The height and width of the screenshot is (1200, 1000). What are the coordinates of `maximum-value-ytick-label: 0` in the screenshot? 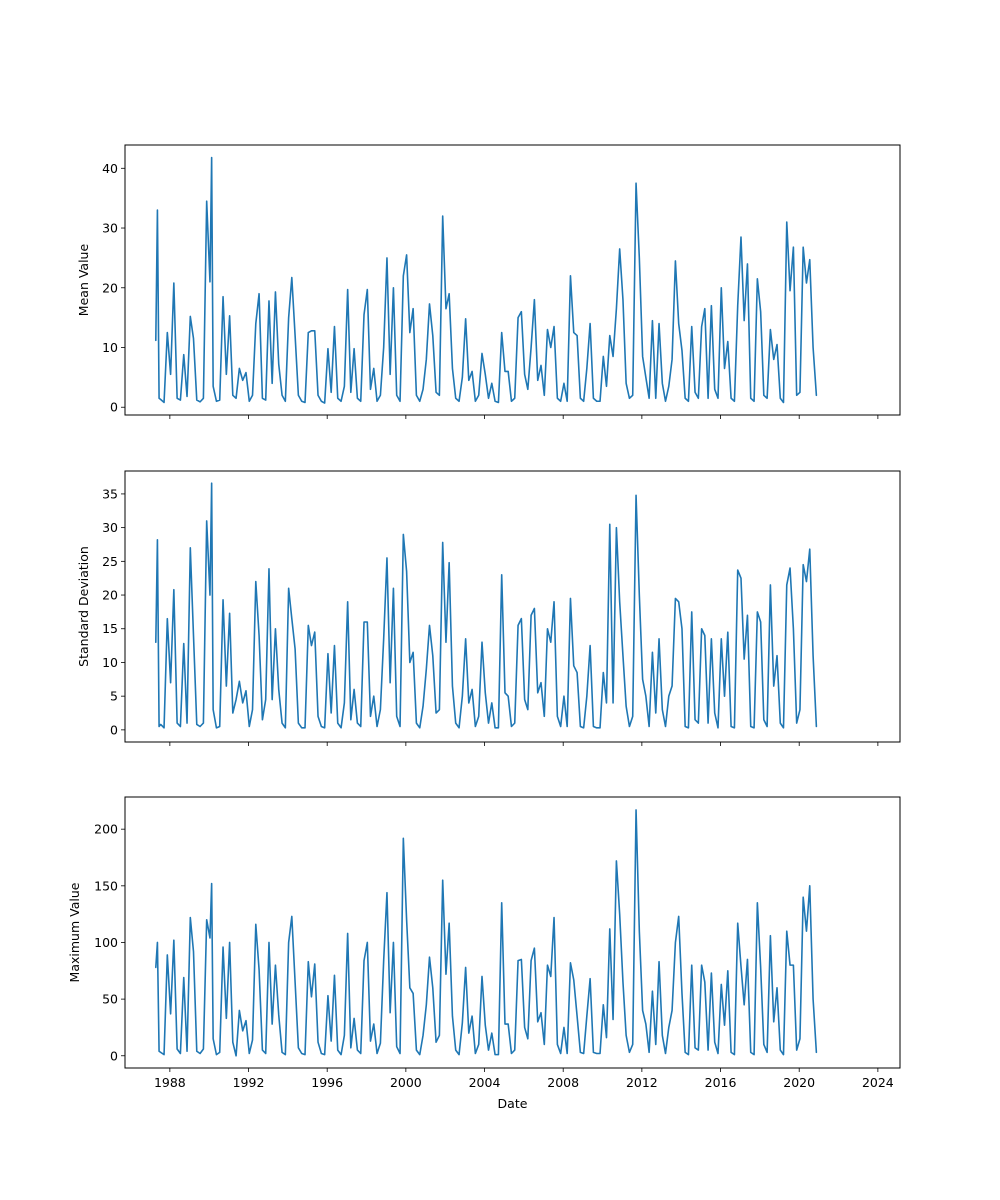 It's located at (114, 1055).